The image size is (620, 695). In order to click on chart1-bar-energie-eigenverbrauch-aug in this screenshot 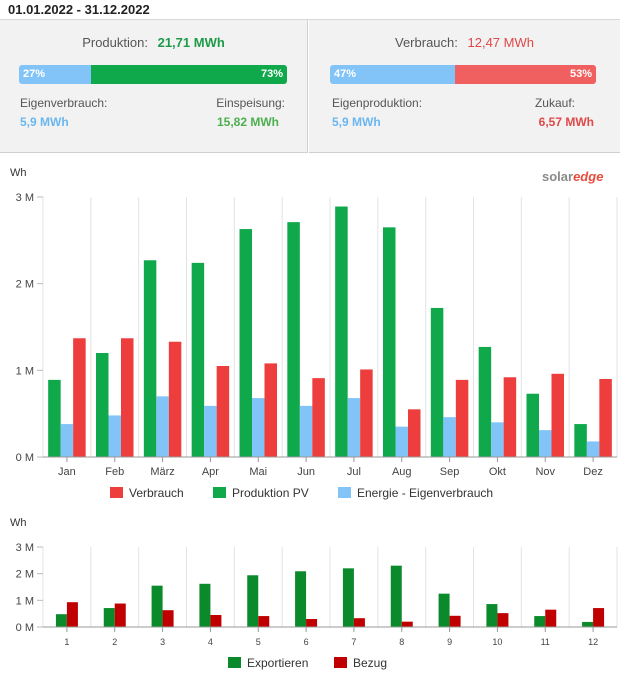, I will do `click(402, 441)`.